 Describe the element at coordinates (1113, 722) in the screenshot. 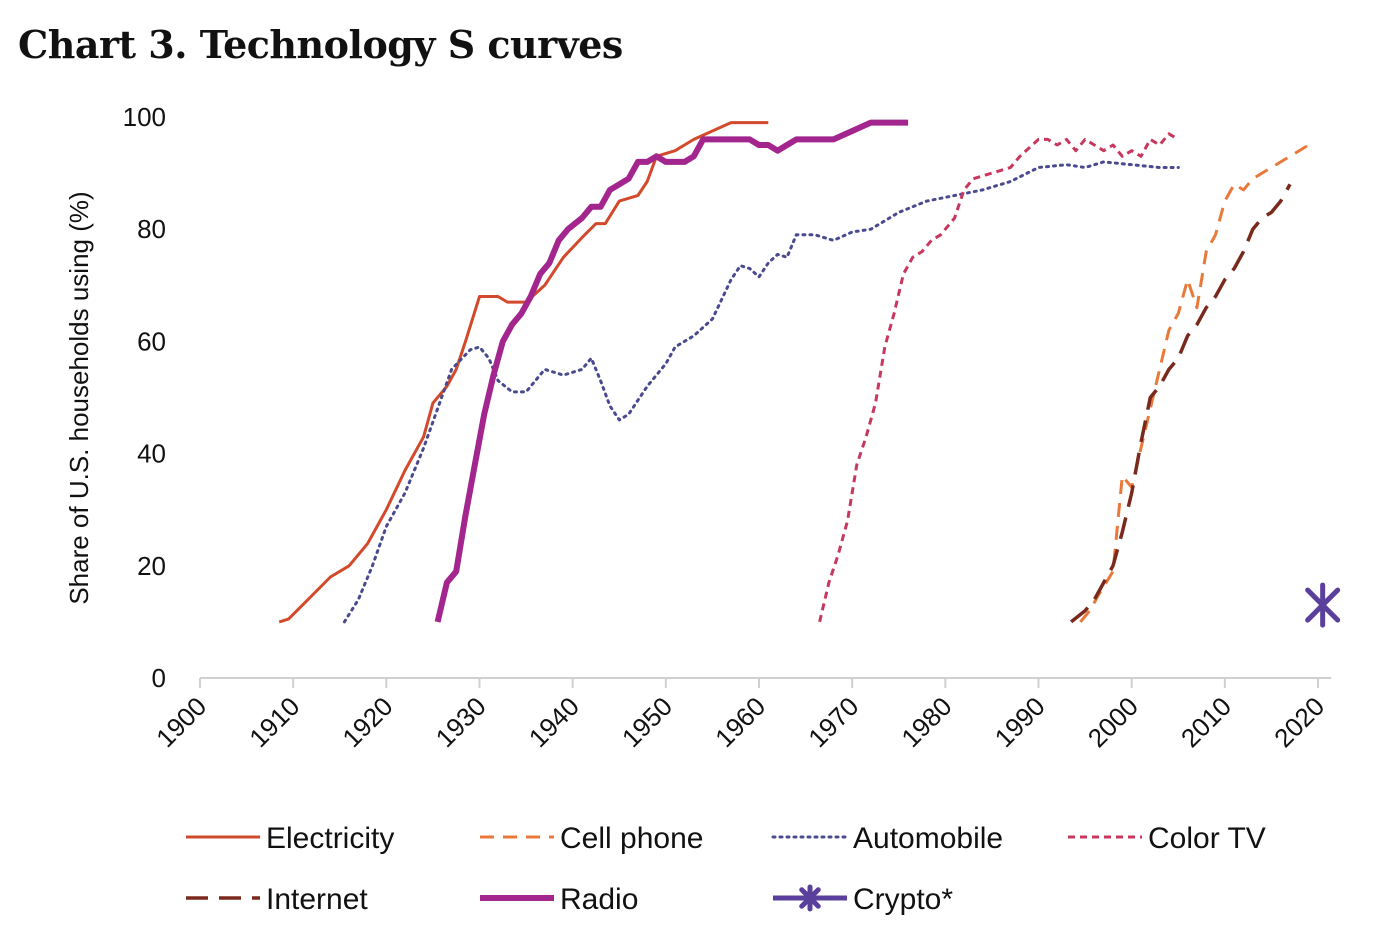

I see `x-tick-label: 2000` at that location.